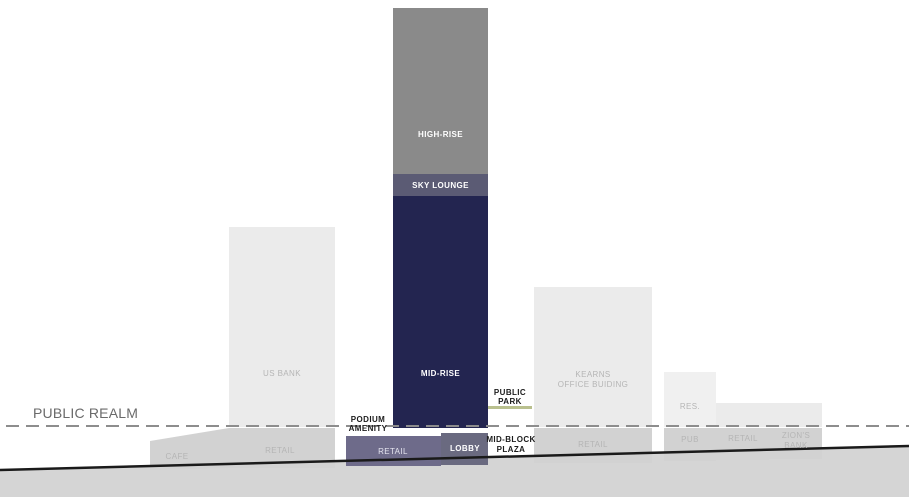 The height and width of the screenshot is (497, 909). I want to click on us-bank-label: US BANK, so click(282, 373).